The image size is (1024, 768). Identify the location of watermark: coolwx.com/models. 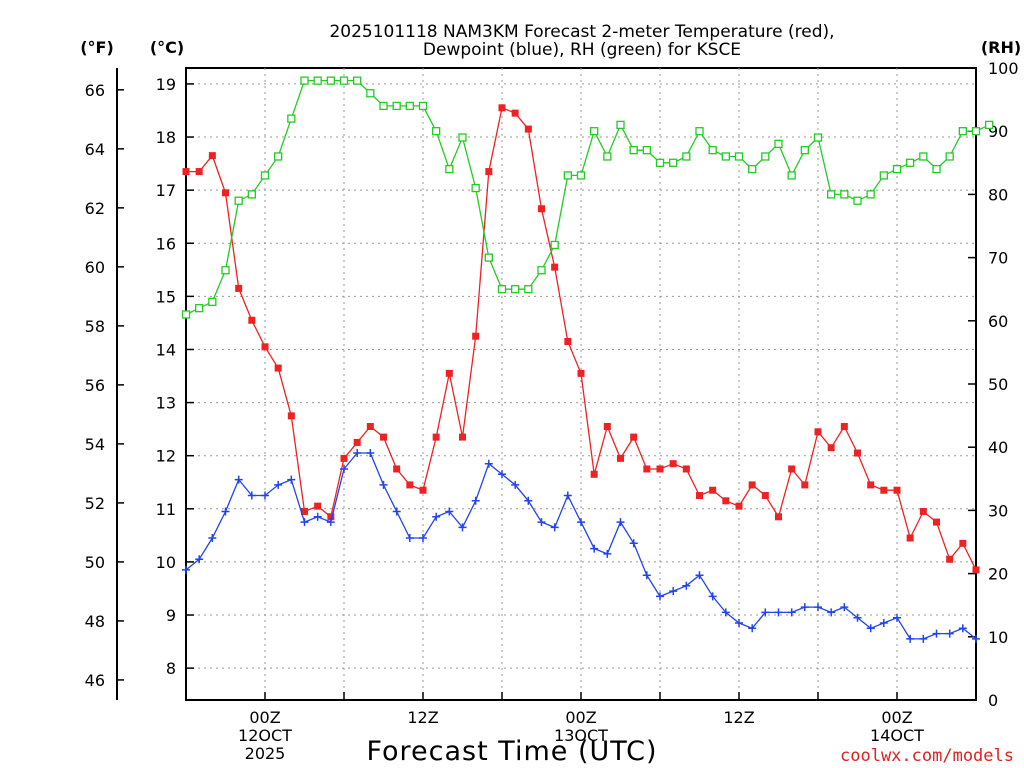
(927, 756).